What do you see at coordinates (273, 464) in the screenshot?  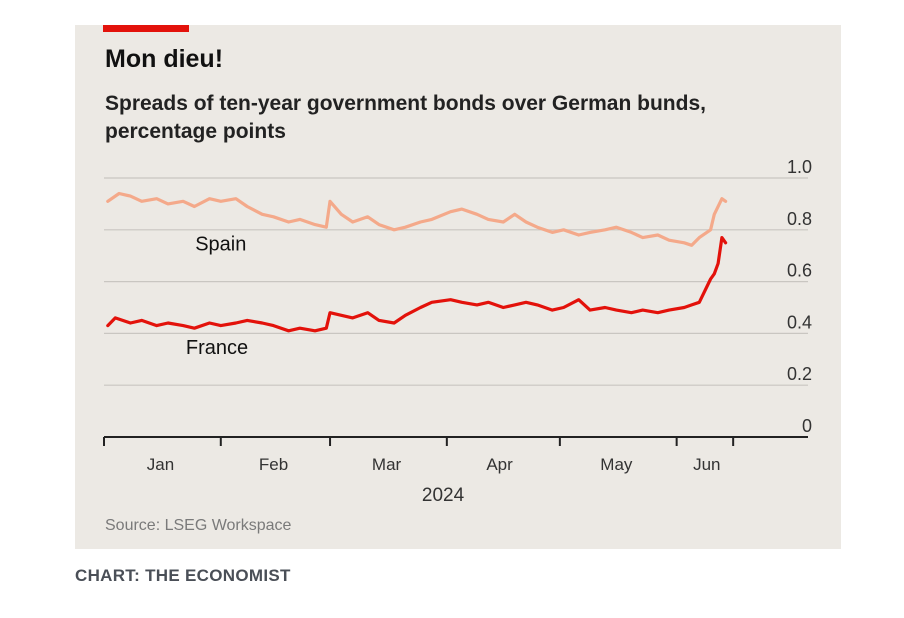 I see `x-tick-label: Feb` at bounding box center [273, 464].